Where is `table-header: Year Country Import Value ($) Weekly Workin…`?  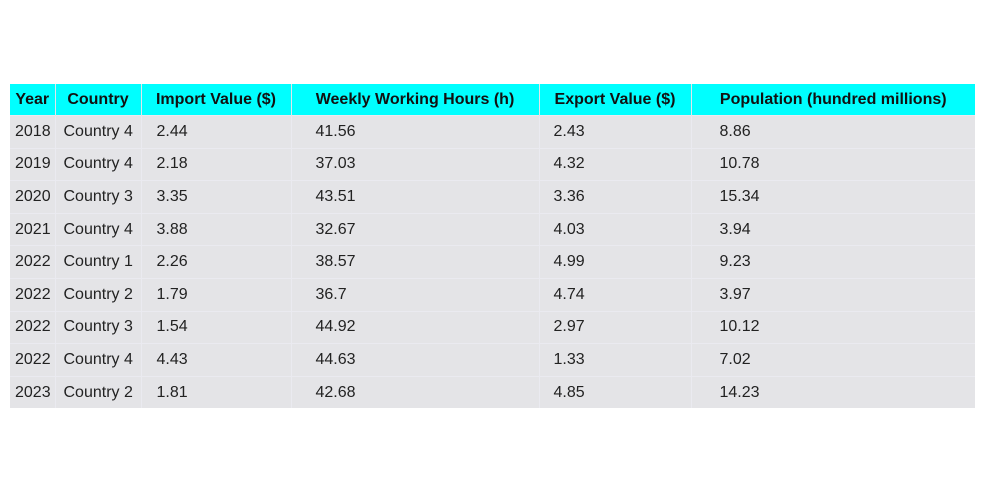
table-header: Year Country Import Value ($) Weekly Workin… is located at coordinates (492, 100).